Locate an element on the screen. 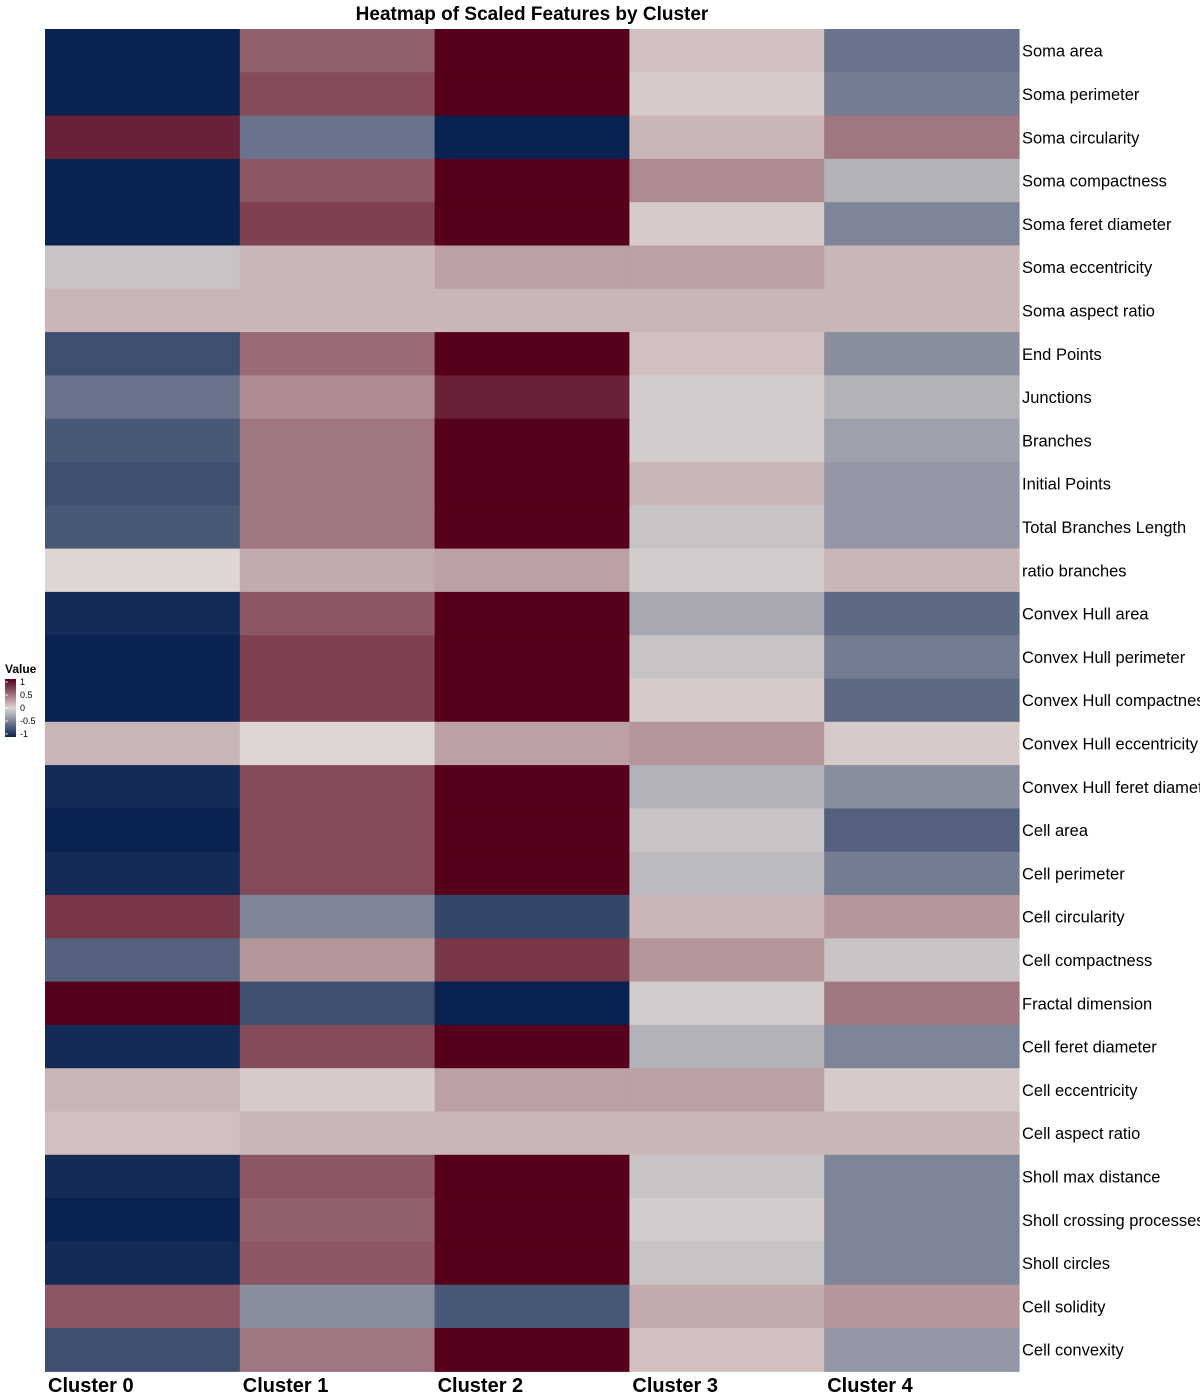 This screenshot has height=1400, width=1200. row-label: Sholl crossing processes is located at coordinates (1111, 1221).